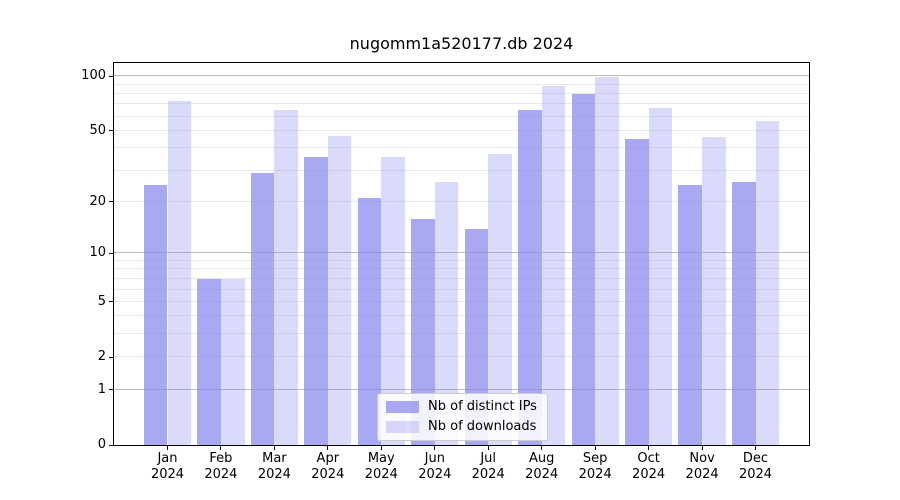 This screenshot has width=900, height=500. I want to click on bar-distinct-ips-jul, so click(476, 336).